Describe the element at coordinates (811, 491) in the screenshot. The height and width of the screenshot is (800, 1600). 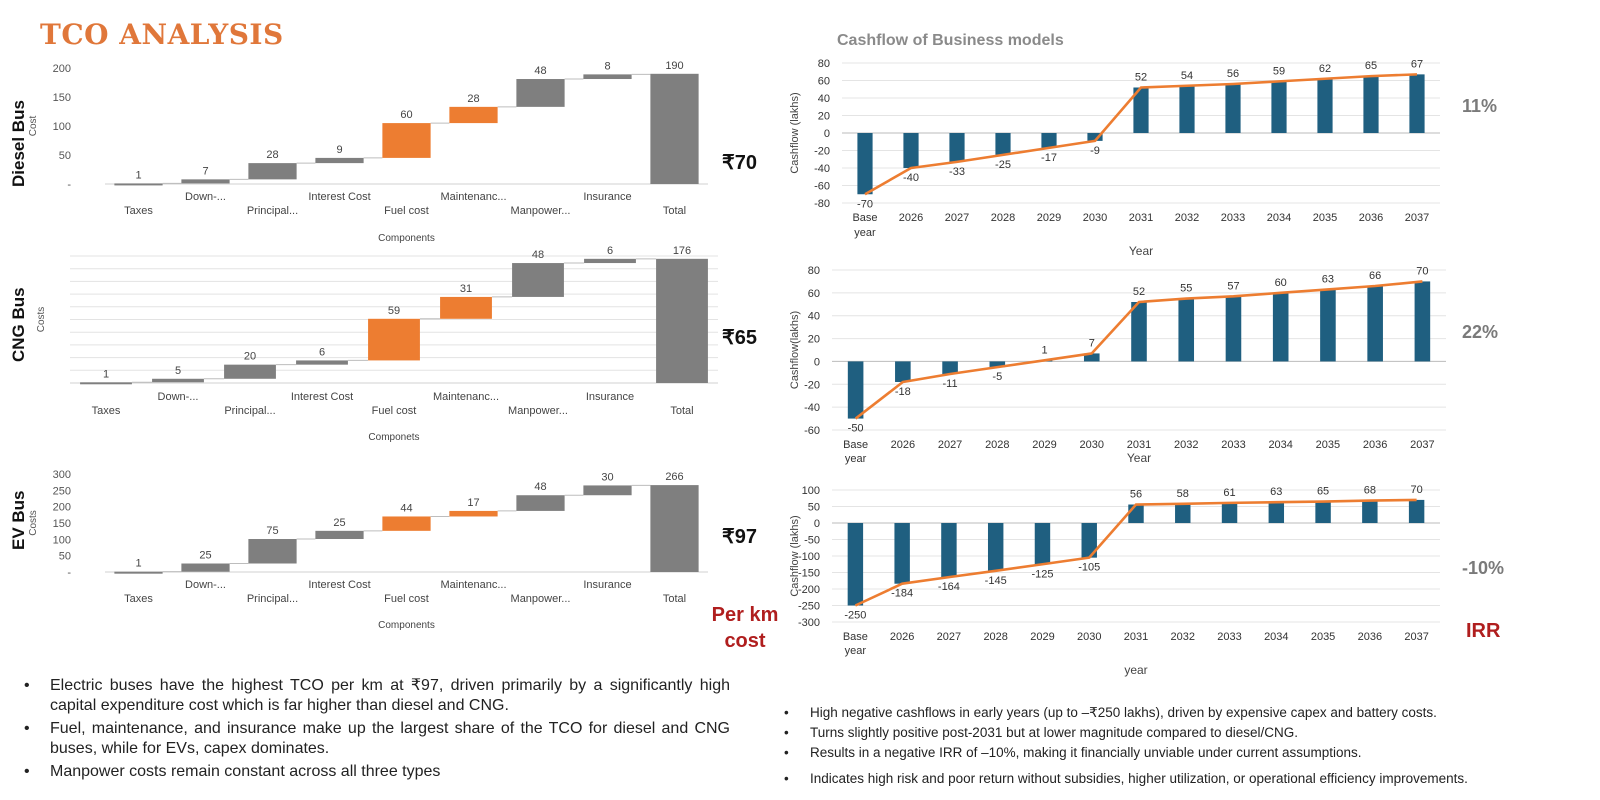
I see `y-tick-label: 100` at that location.